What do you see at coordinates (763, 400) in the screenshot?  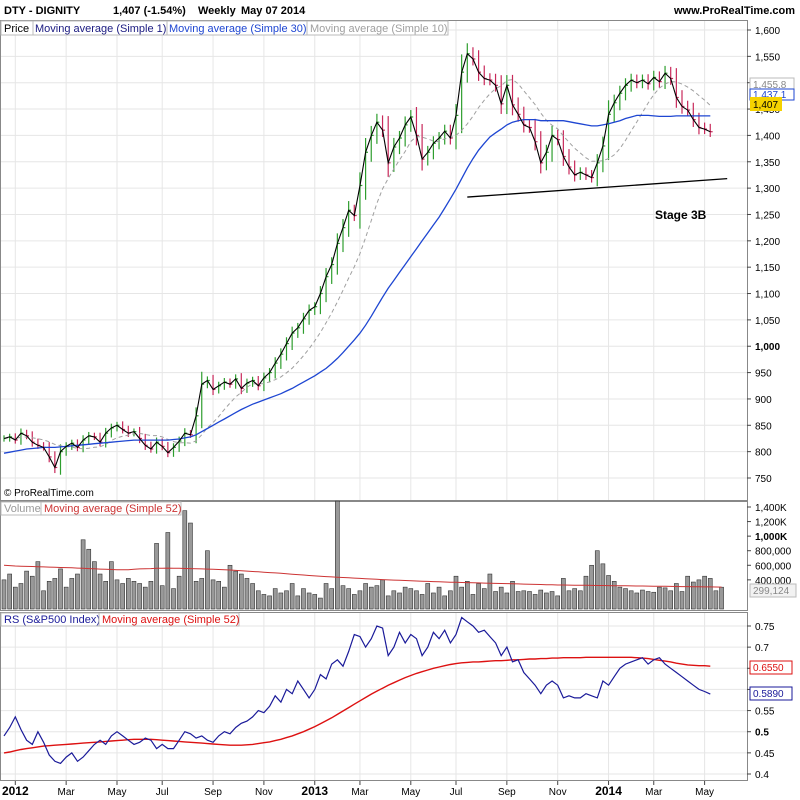 I see `price-tick-label: 900` at bounding box center [763, 400].